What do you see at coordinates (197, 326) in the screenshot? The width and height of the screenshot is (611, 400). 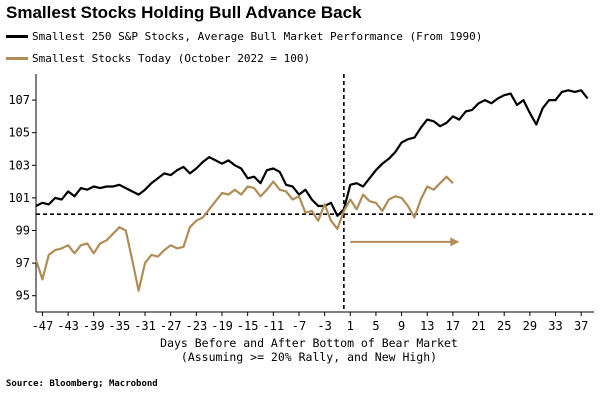 I see `x-tick-label: -23` at bounding box center [197, 326].